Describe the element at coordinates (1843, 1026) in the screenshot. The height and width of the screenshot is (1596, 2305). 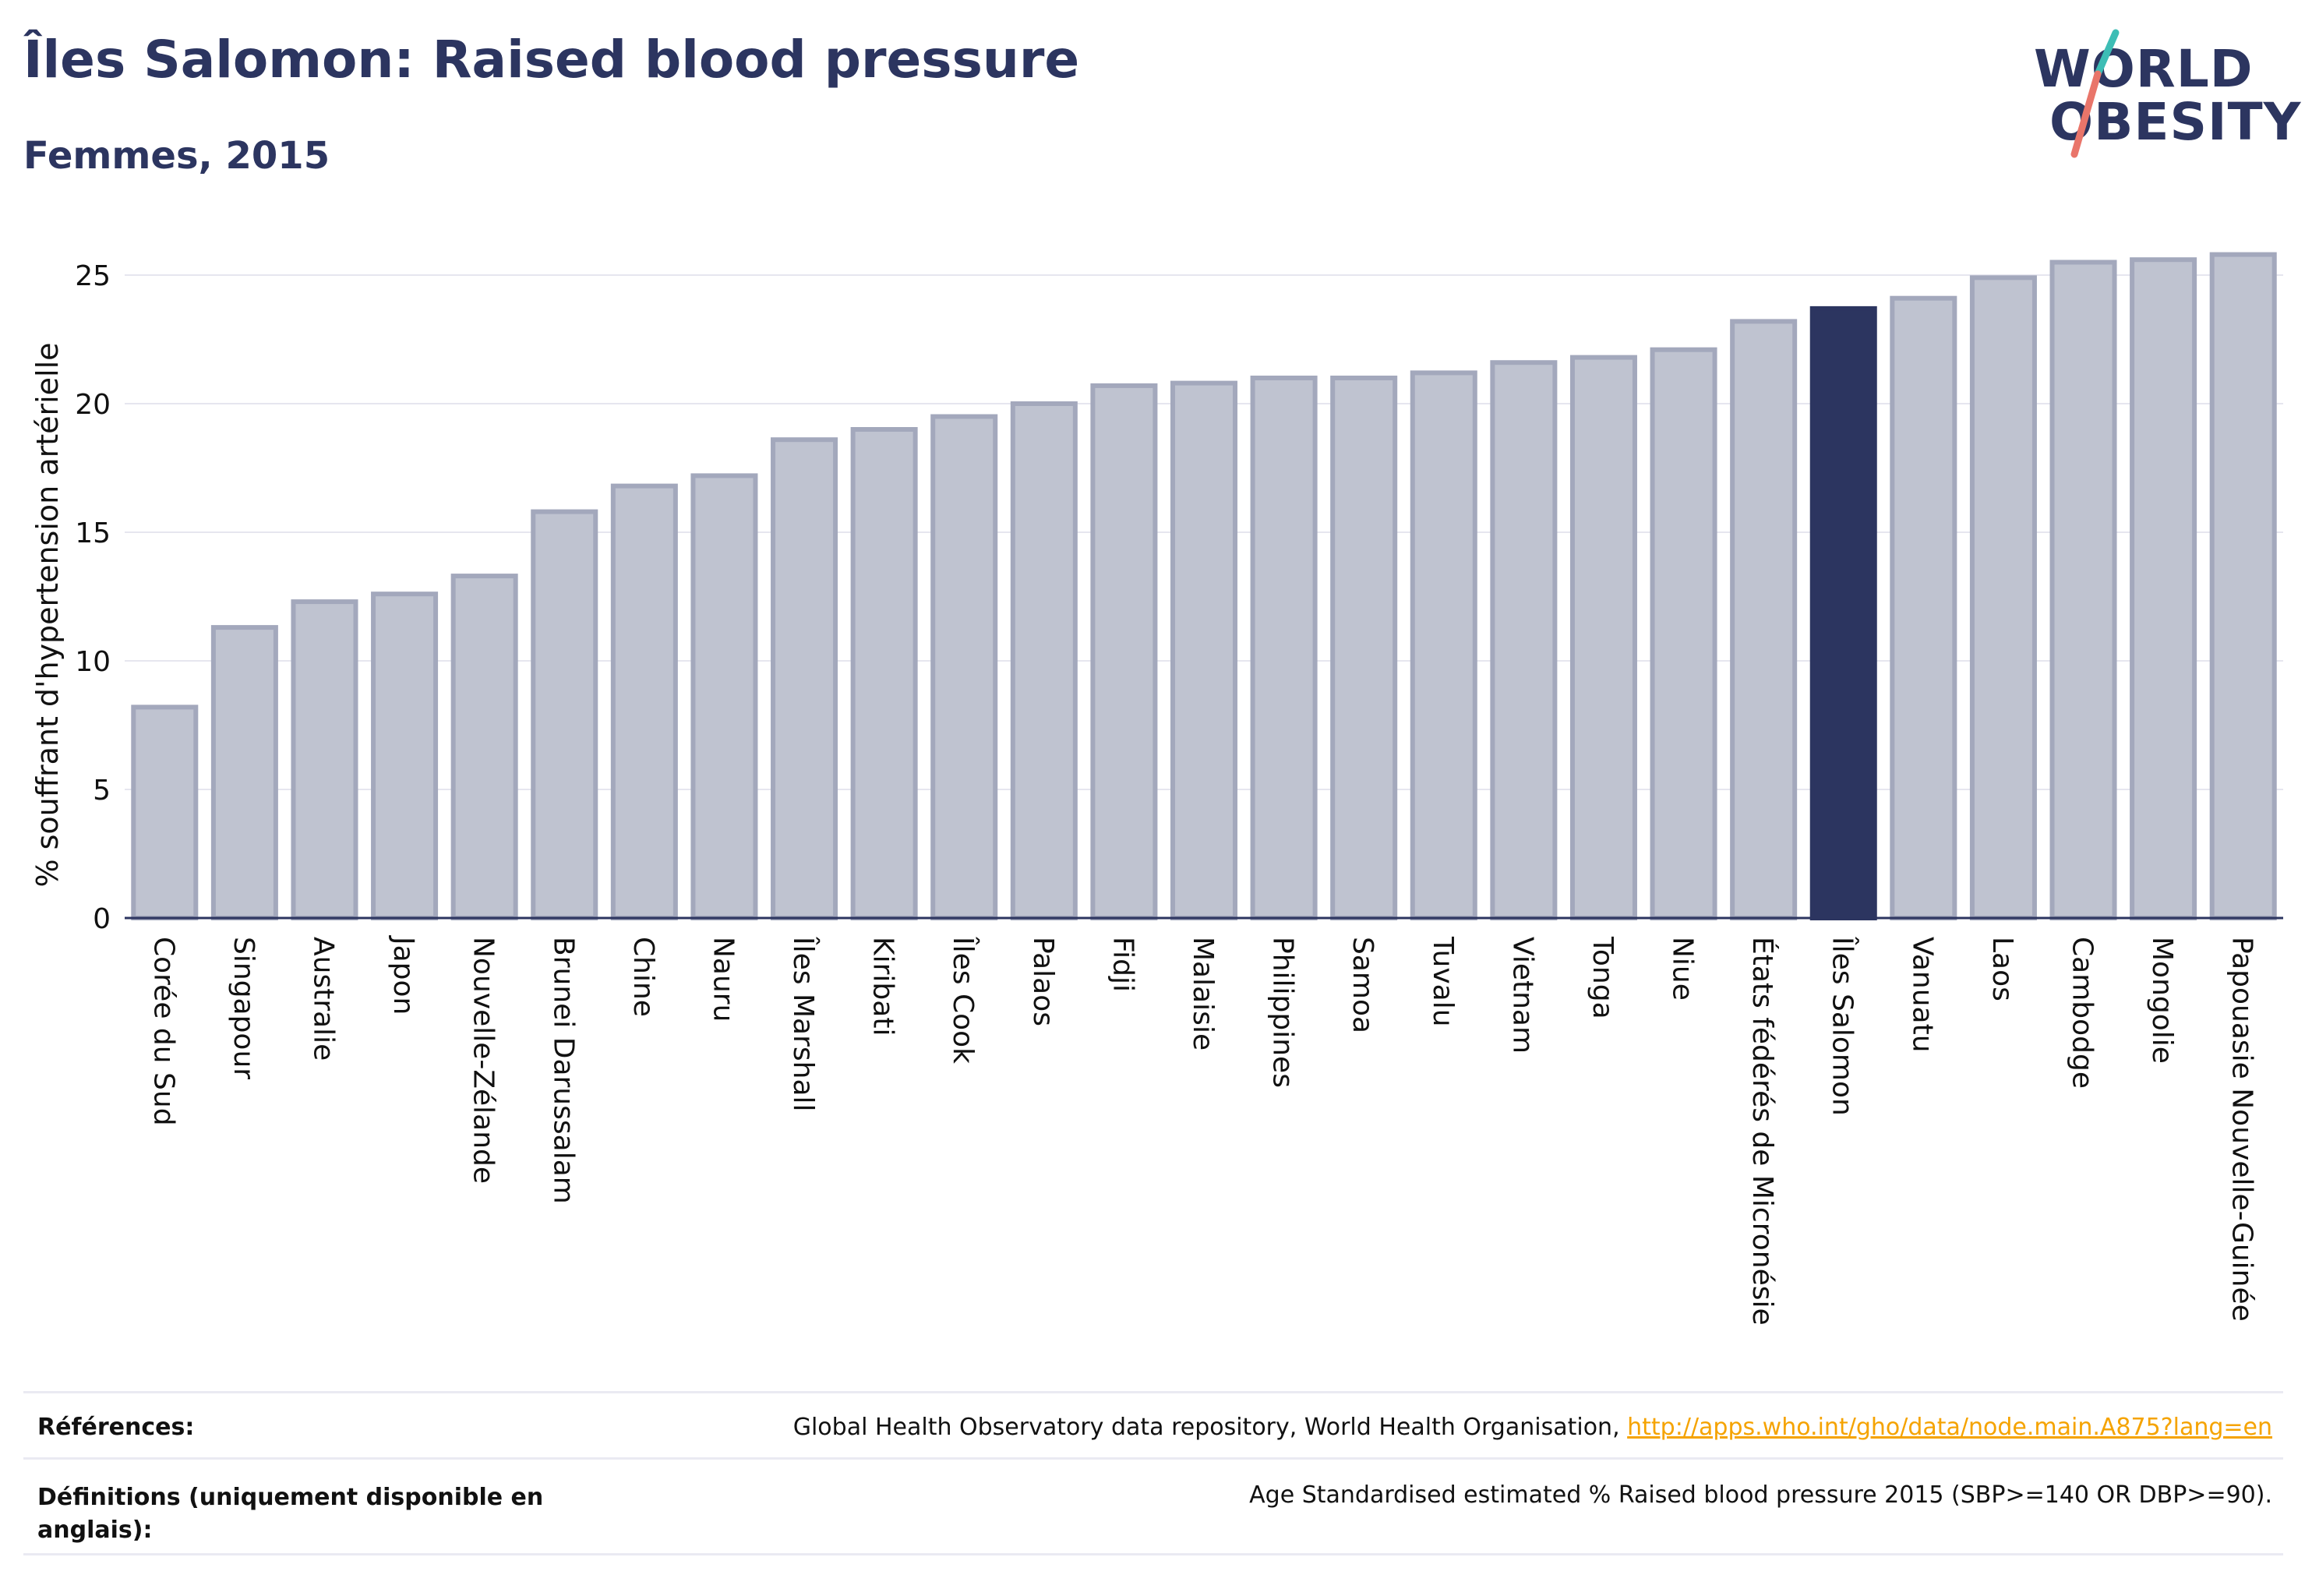
I see `x-tick-label: Îles Salomon` at that location.